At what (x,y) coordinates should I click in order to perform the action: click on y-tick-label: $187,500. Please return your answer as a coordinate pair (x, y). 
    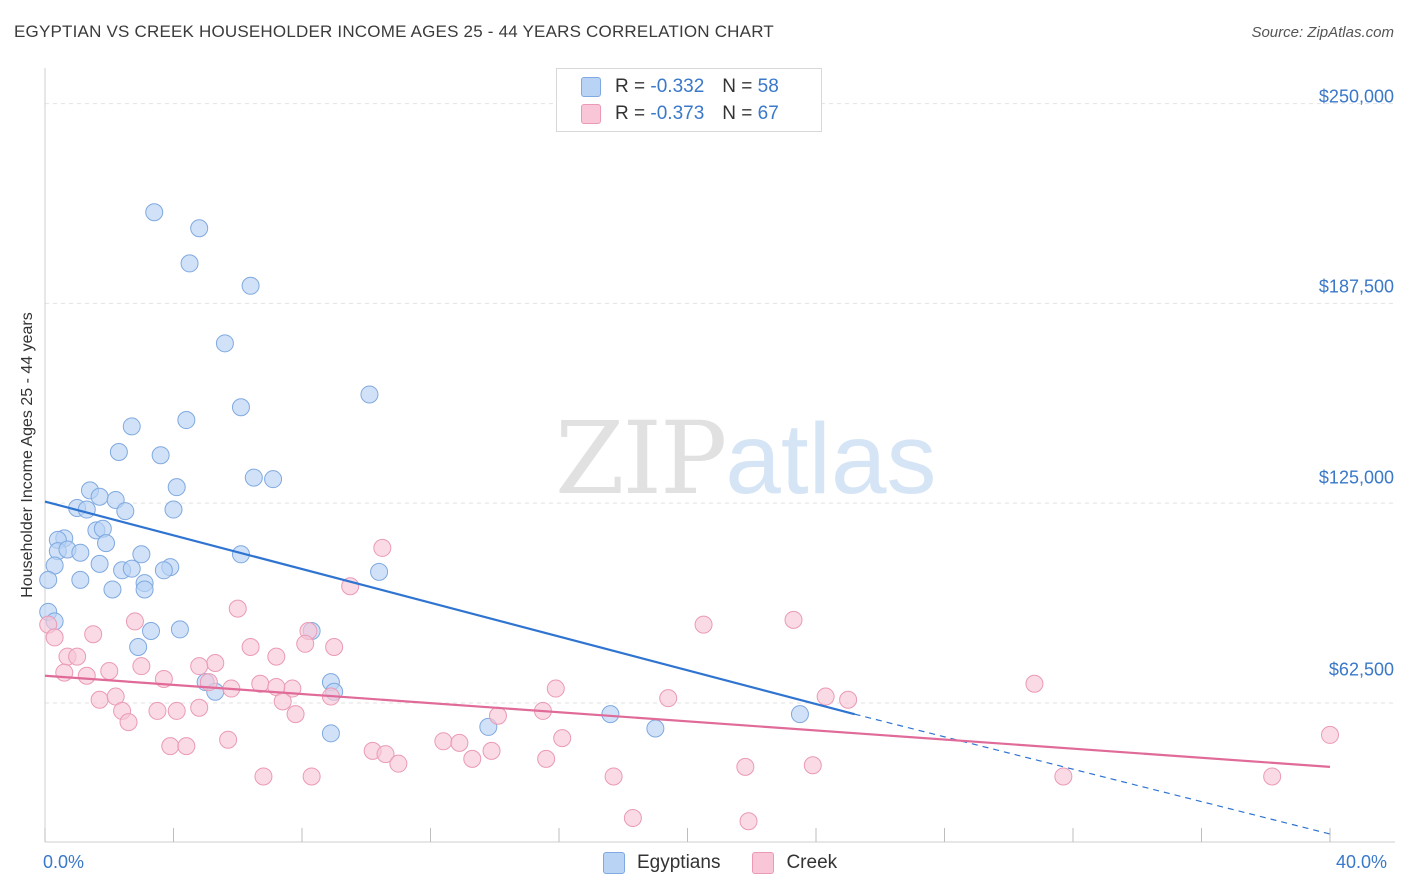
    Looking at the image, I should click on (1356, 286).